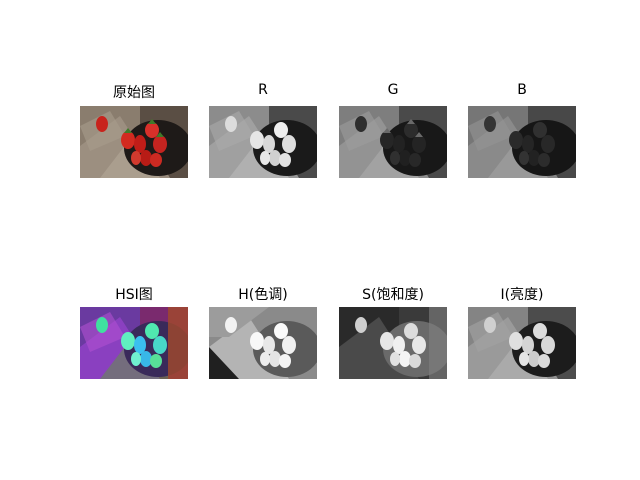 This screenshot has height=480, width=640. What do you see at coordinates (263, 343) in the screenshot?
I see `h-channel-image` at bounding box center [263, 343].